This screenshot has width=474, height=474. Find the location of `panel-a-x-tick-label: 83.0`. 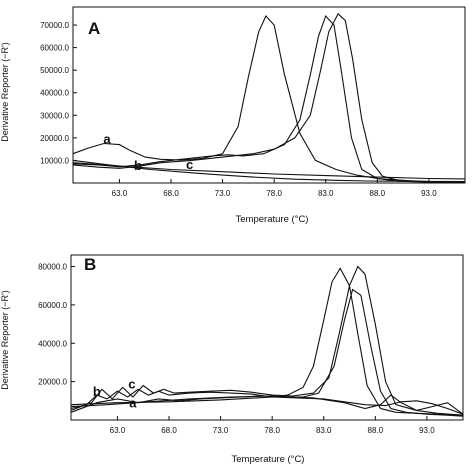

panel-a-x-tick-label: 83.0 is located at coordinates (326, 193).